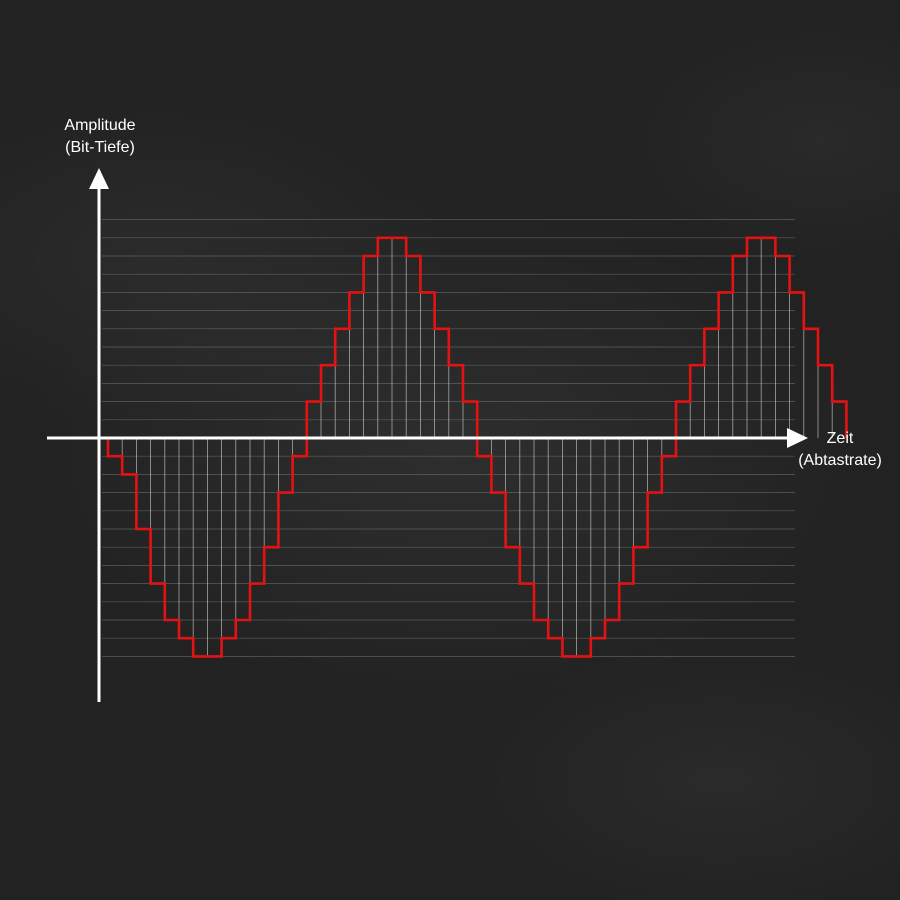  Describe the element at coordinates (840, 438) in the screenshot. I see `x-axis-label-line1: Zeit` at that location.